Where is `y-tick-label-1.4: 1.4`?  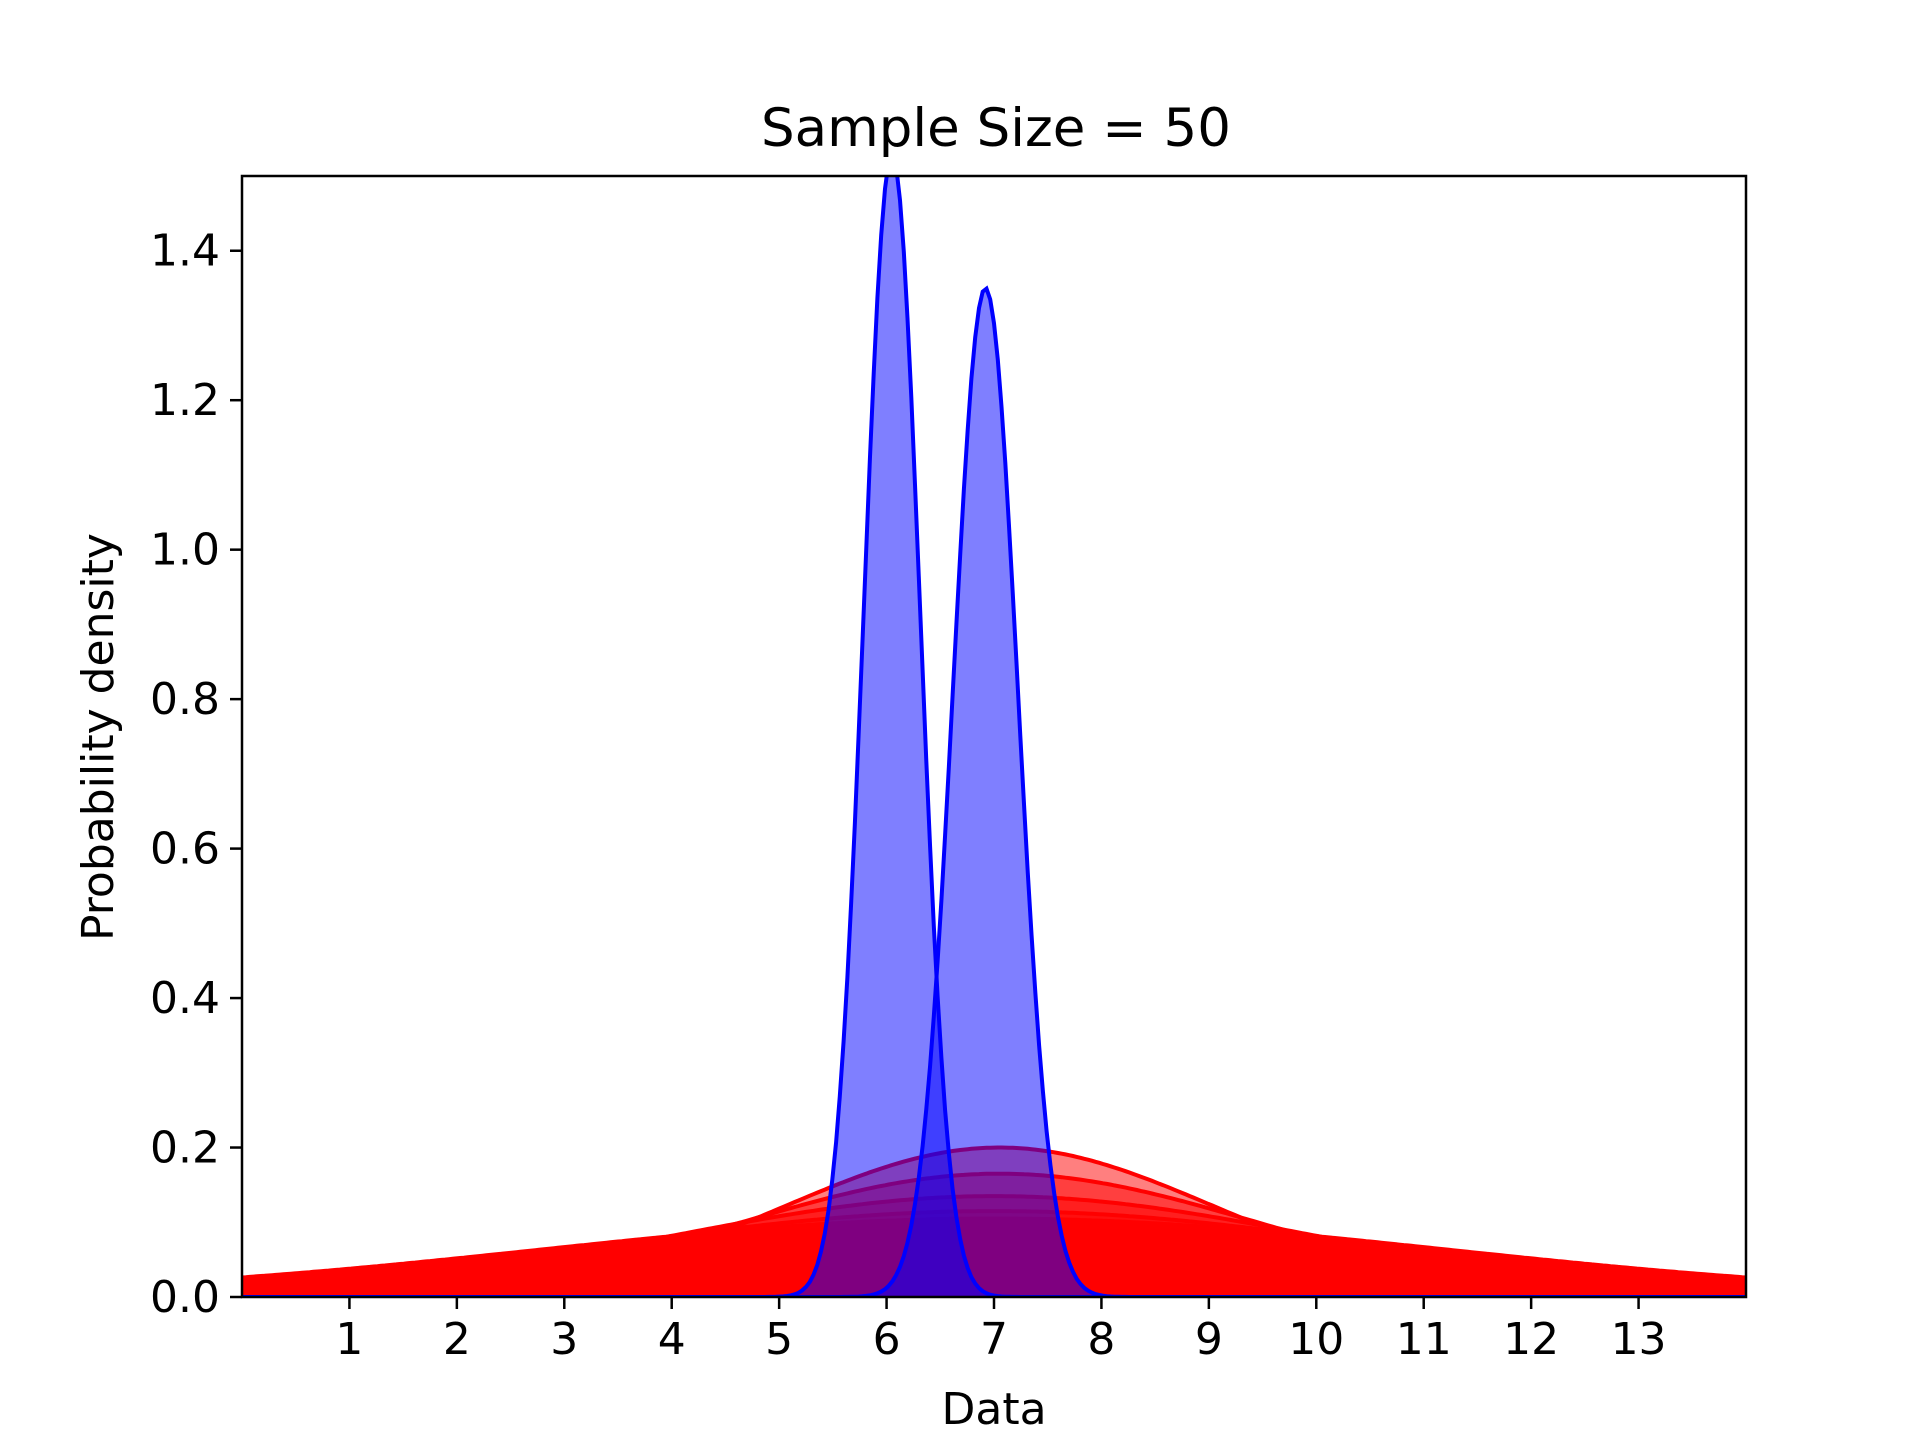 y-tick-label-1.4: 1.4 is located at coordinates (185, 251).